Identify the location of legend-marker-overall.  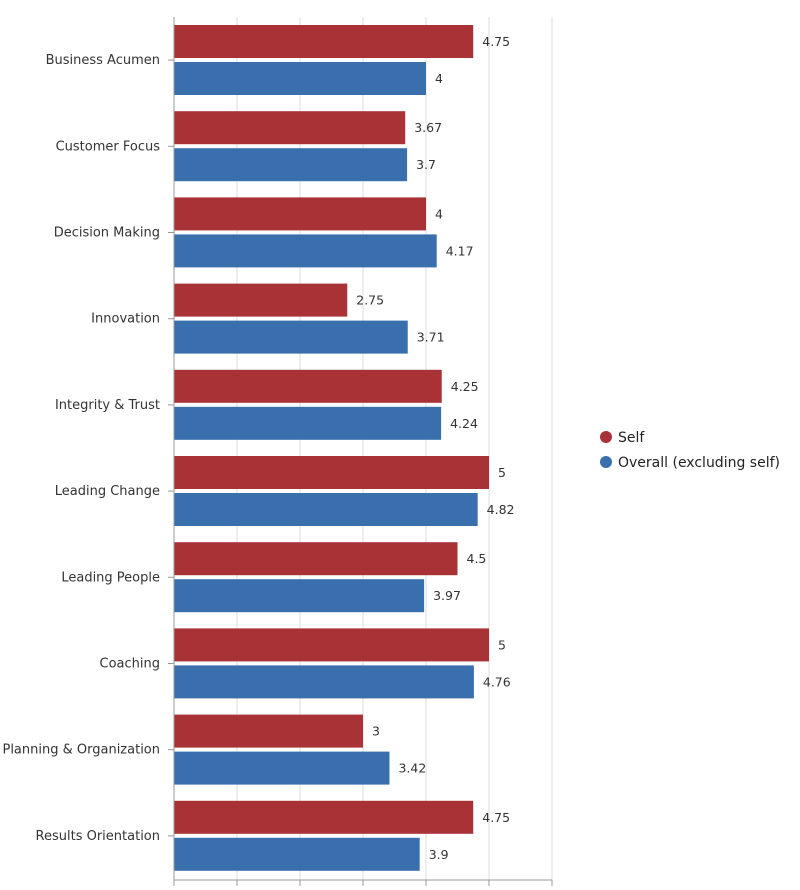
(606, 462).